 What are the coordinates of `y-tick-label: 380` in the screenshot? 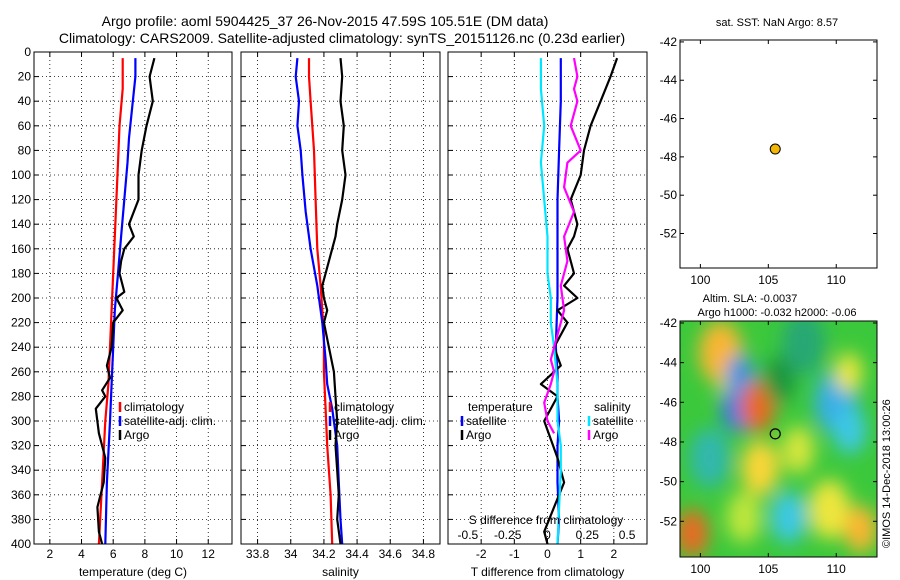 It's located at (21, 519).